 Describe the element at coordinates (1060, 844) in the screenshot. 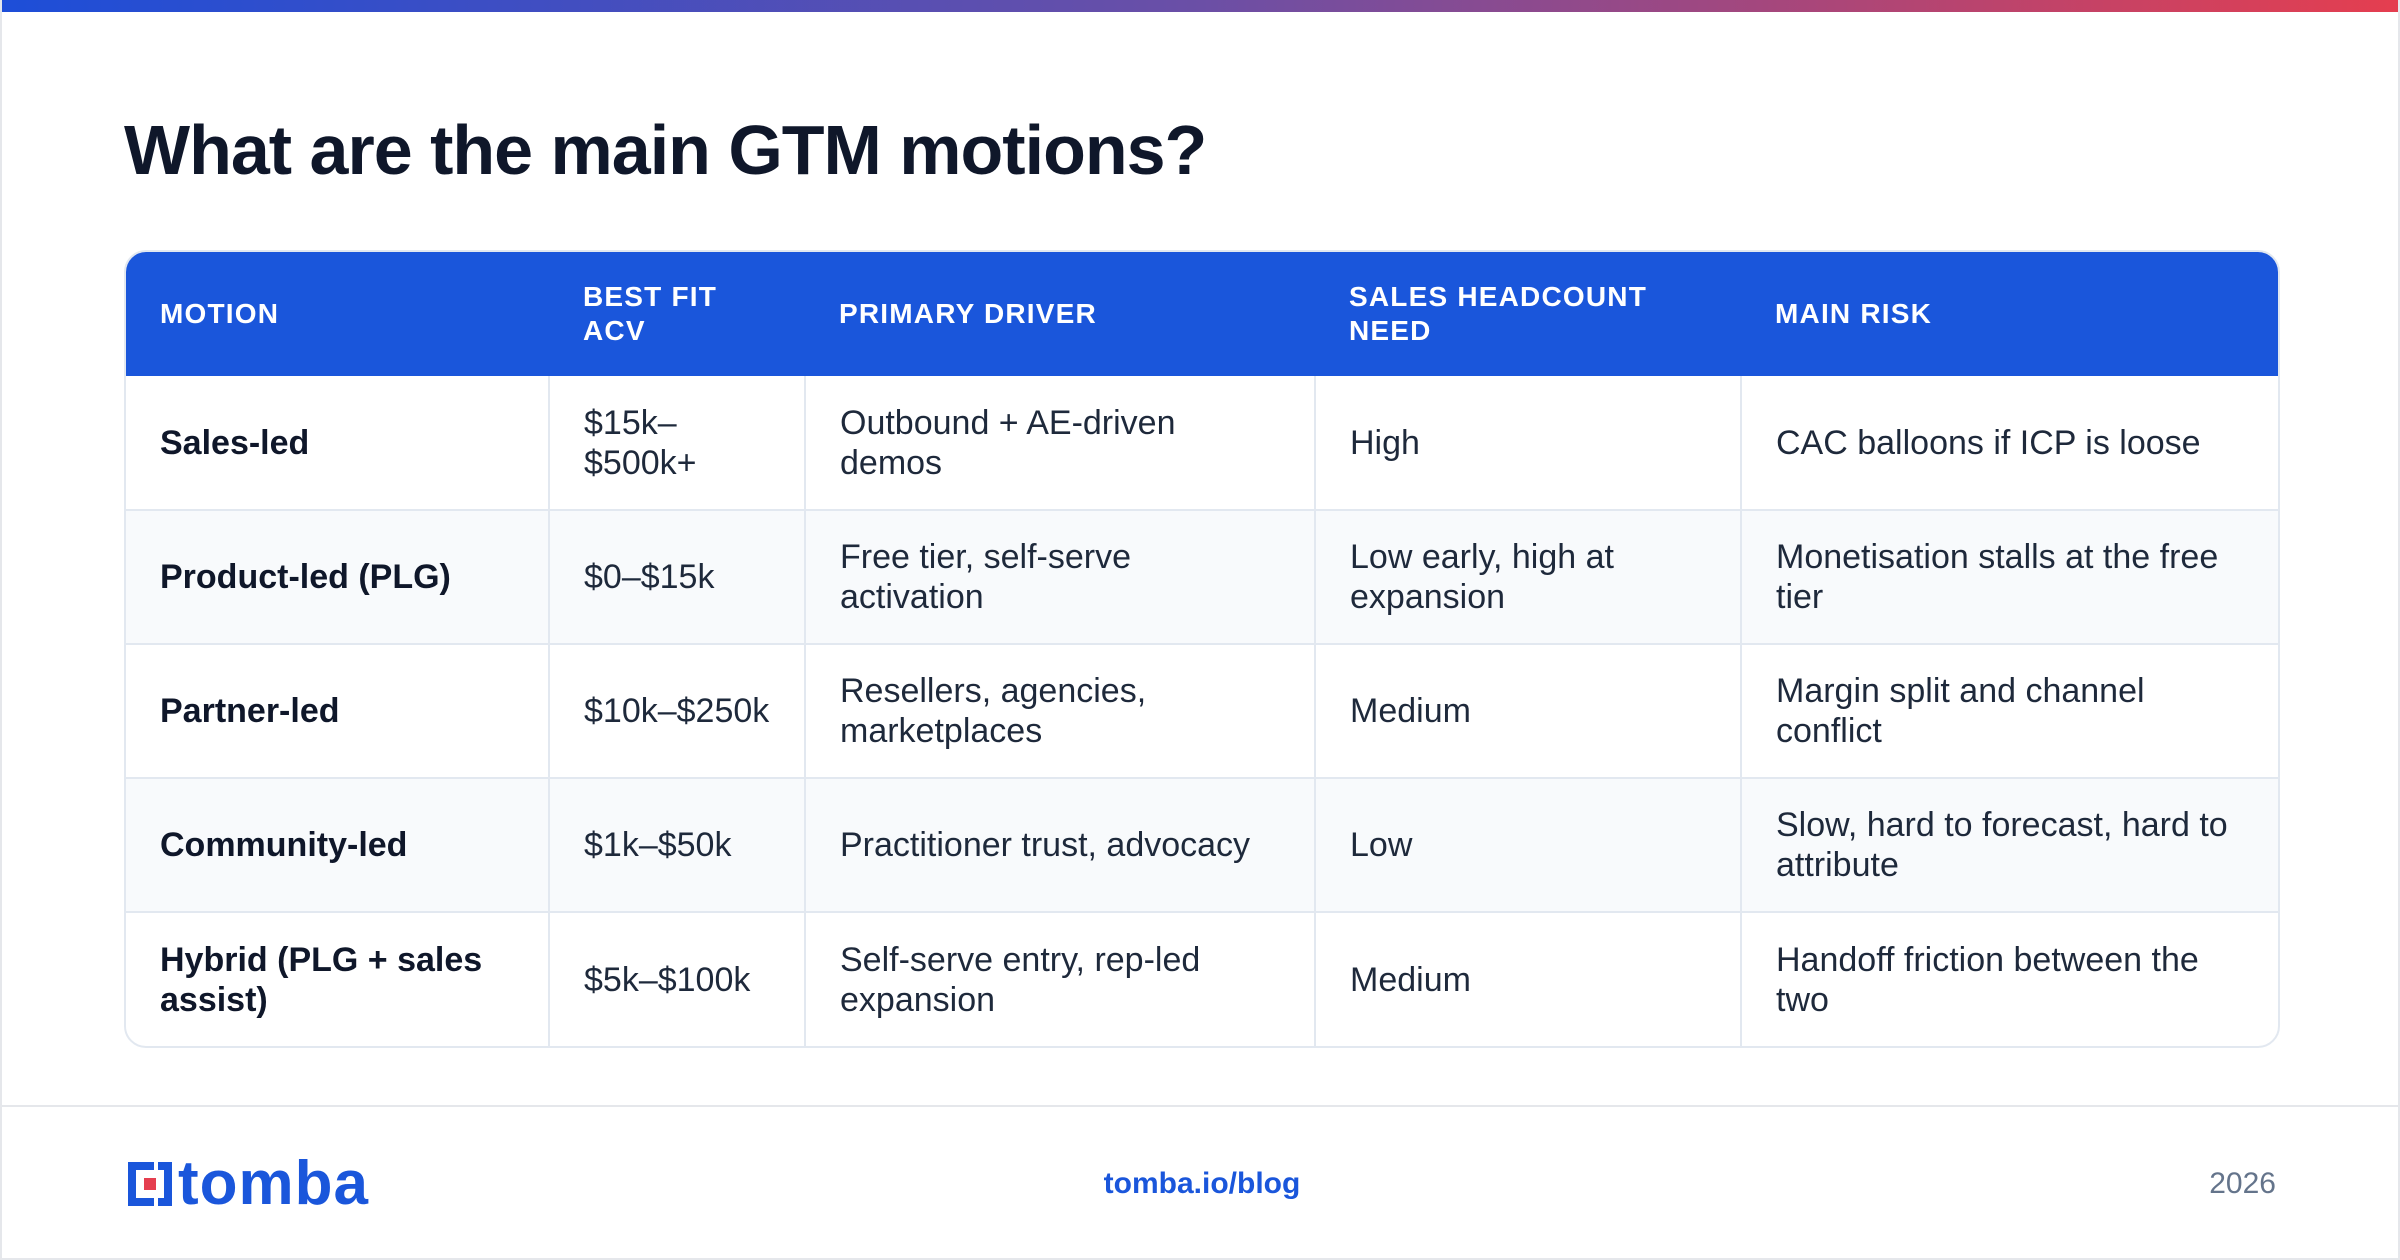

I see `cell-driver: Practitioner trust, advocacy` at that location.